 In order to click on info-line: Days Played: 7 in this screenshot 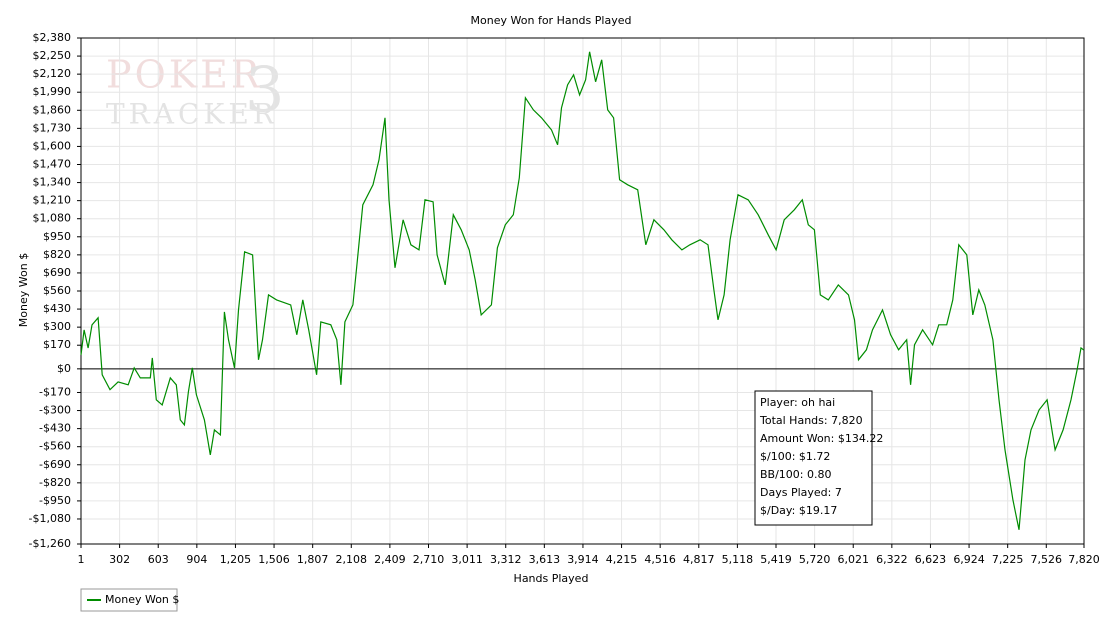, I will do `click(801, 492)`.